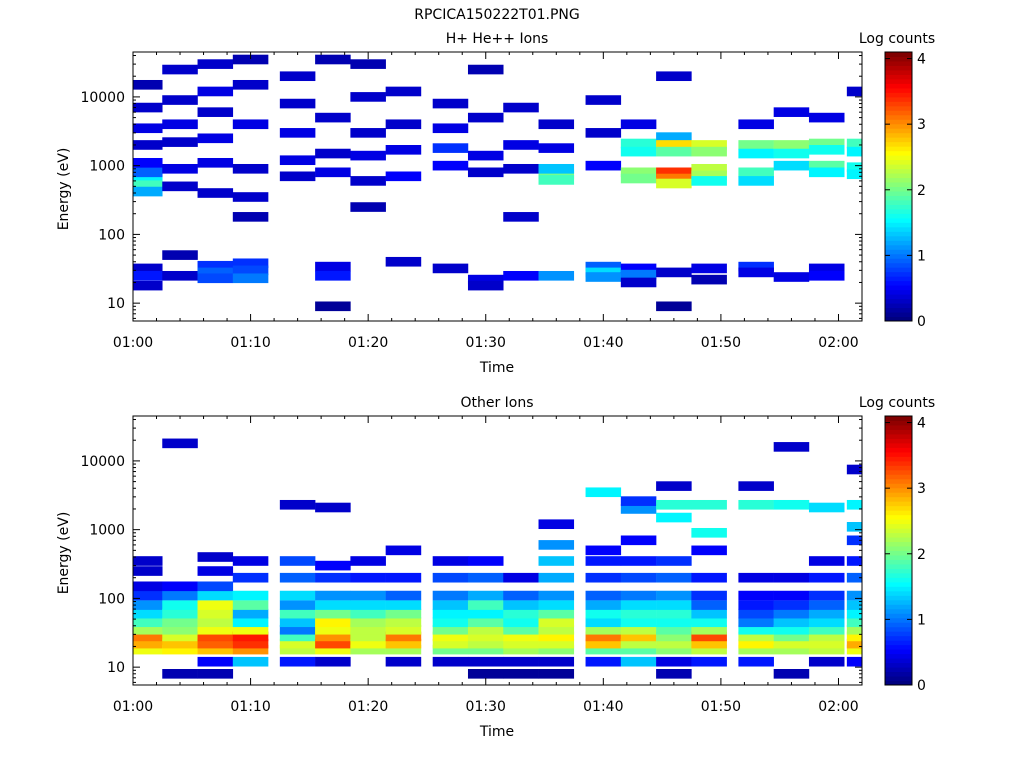 The image size is (1024, 768). What do you see at coordinates (111, 235) in the screenshot?
I see `y-tick-label: 100` at bounding box center [111, 235].